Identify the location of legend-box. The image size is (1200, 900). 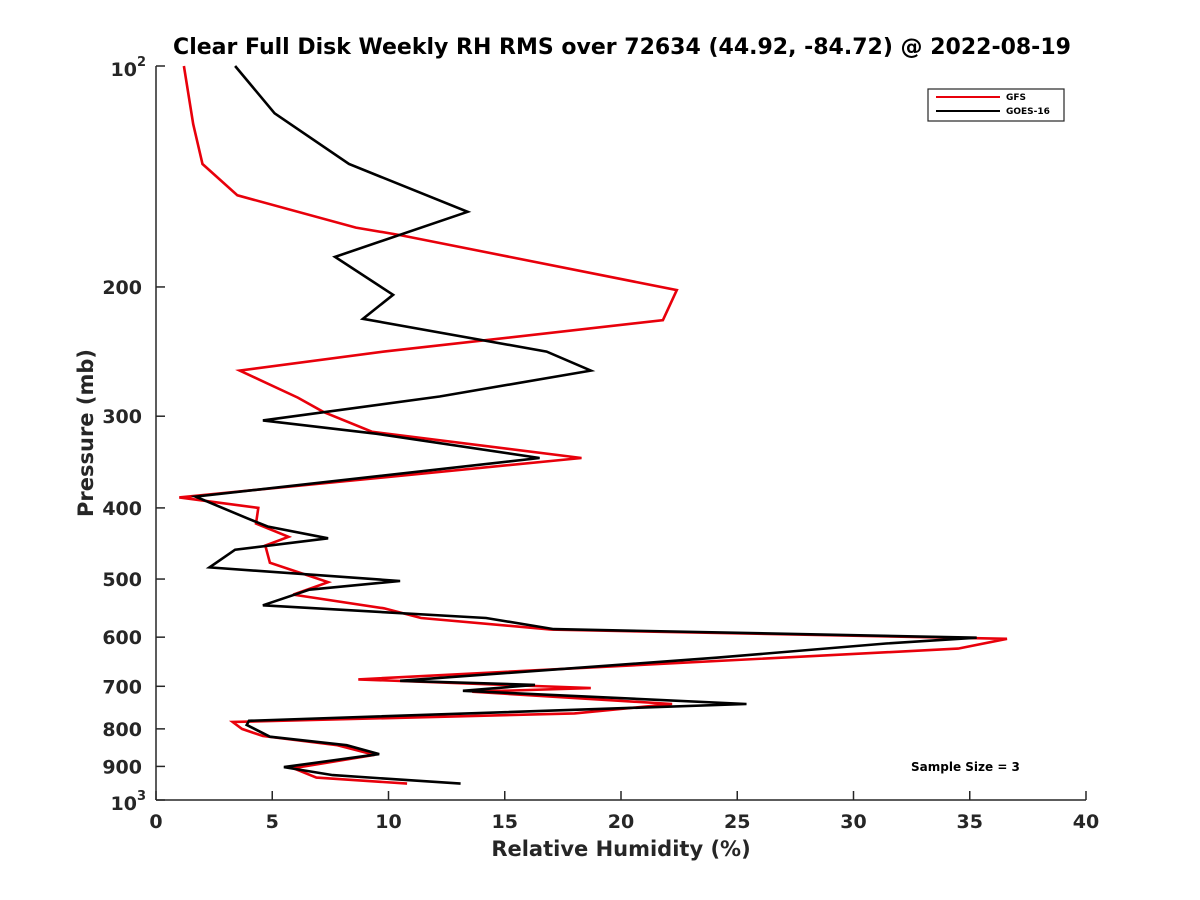
(996, 105).